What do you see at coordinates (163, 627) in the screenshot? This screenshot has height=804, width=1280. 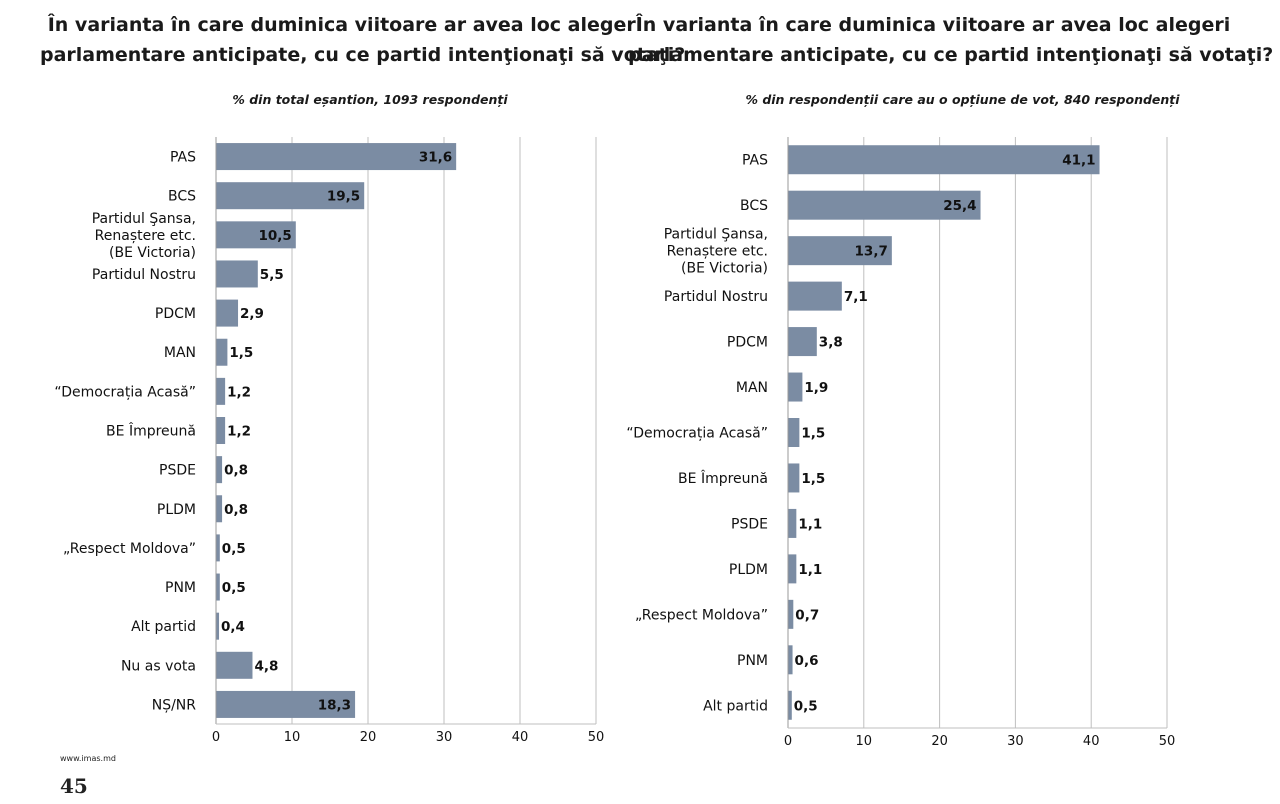 I see `left-chart-category-label: Alt partid` at bounding box center [163, 627].